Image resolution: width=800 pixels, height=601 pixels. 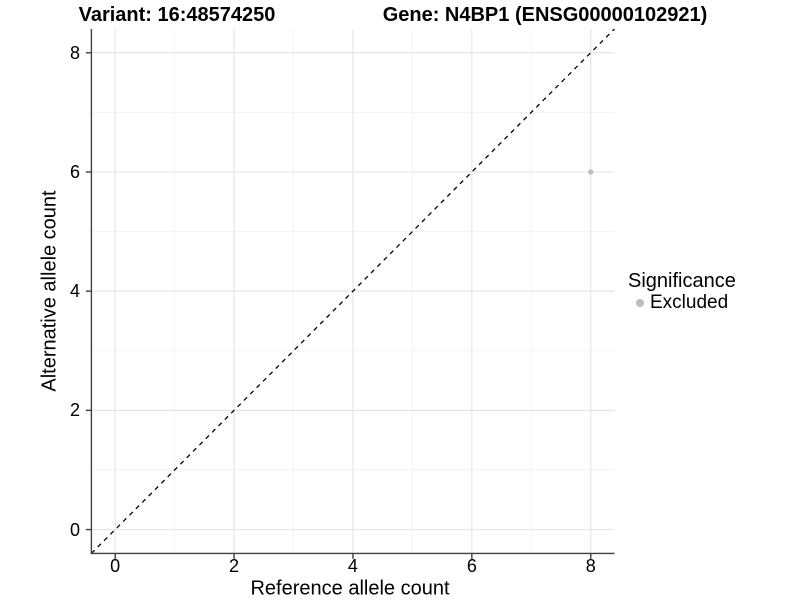 What do you see at coordinates (689, 302) in the screenshot?
I see `legend-item-label: Excluded` at bounding box center [689, 302].